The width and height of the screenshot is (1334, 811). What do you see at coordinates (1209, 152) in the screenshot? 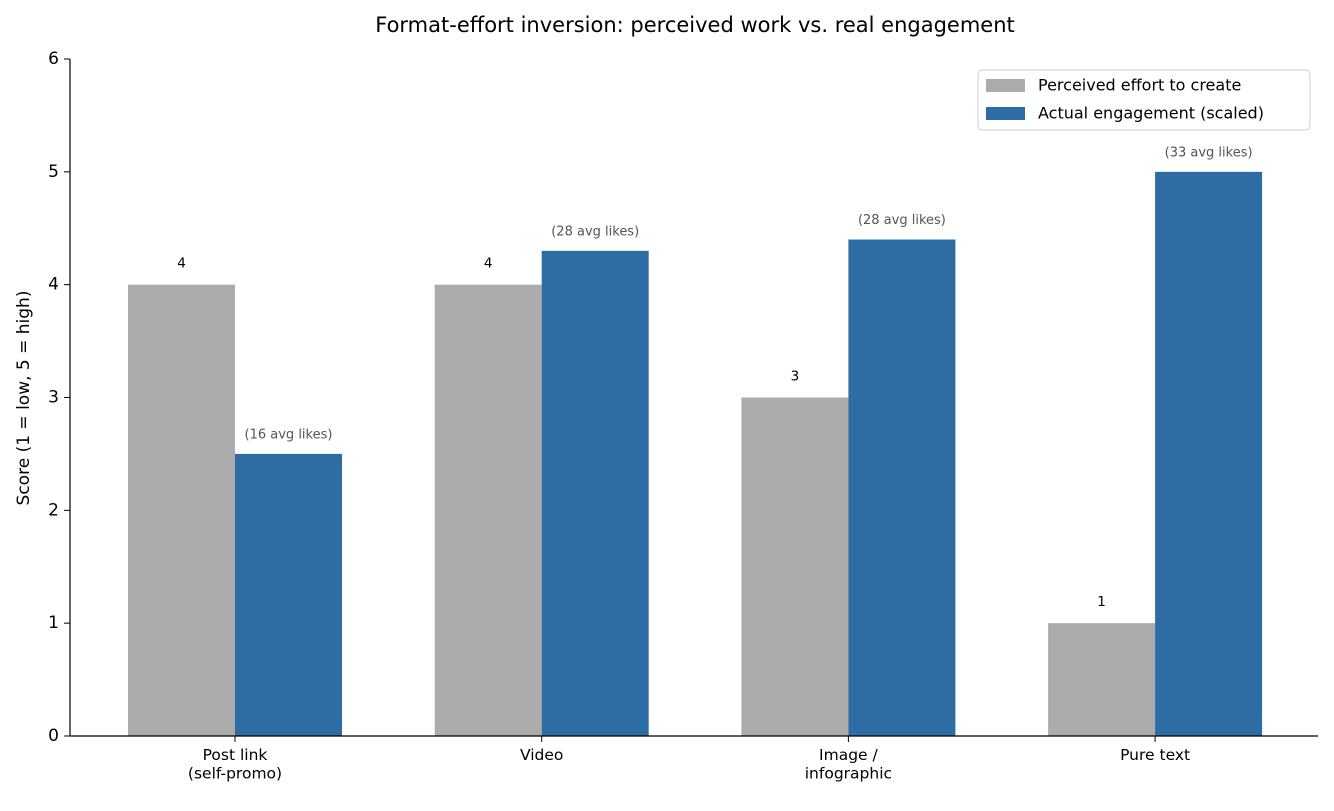
I see `bar-annotation: (33 avg likes)` at bounding box center [1209, 152].